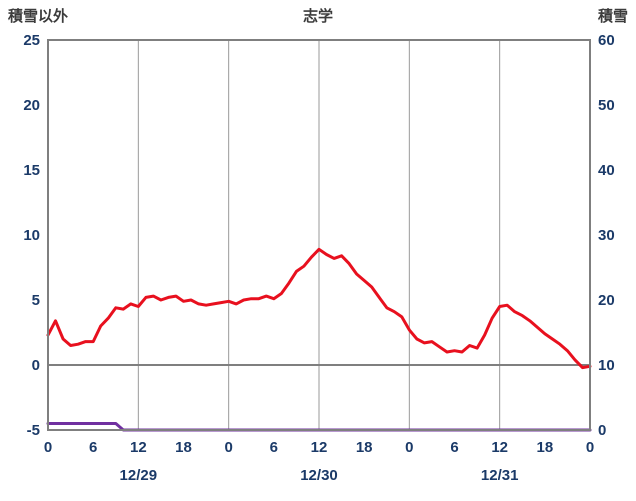 This screenshot has height=501, width=636. What do you see at coordinates (317, 16) in the screenshot?
I see `chart-title: 志学` at bounding box center [317, 16].